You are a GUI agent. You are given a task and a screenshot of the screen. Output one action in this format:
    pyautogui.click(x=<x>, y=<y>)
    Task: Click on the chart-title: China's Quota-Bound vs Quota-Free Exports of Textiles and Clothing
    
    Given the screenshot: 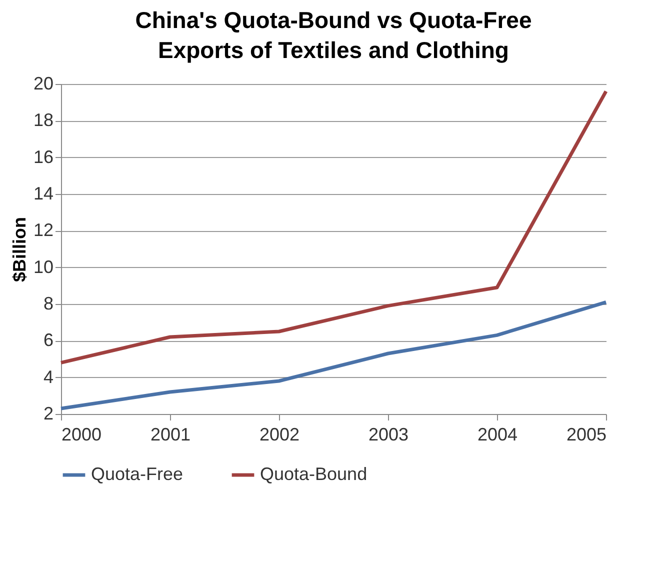 What is the action you would take?
    pyautogui.click(x=333, y=35)
    